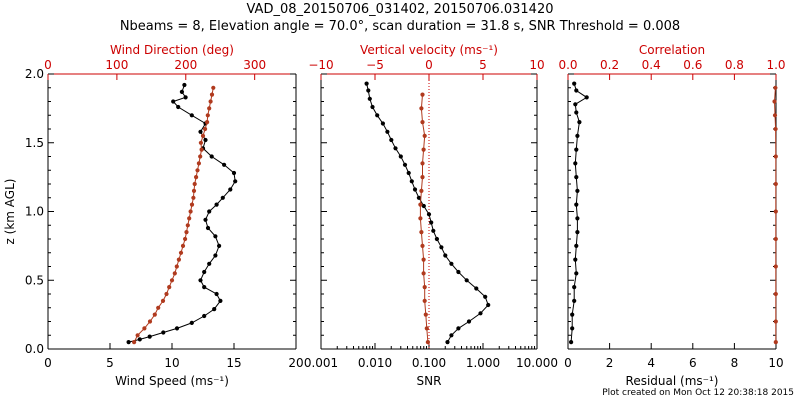  I want to click on top-tick-label: 1.0, so click(775, 65).